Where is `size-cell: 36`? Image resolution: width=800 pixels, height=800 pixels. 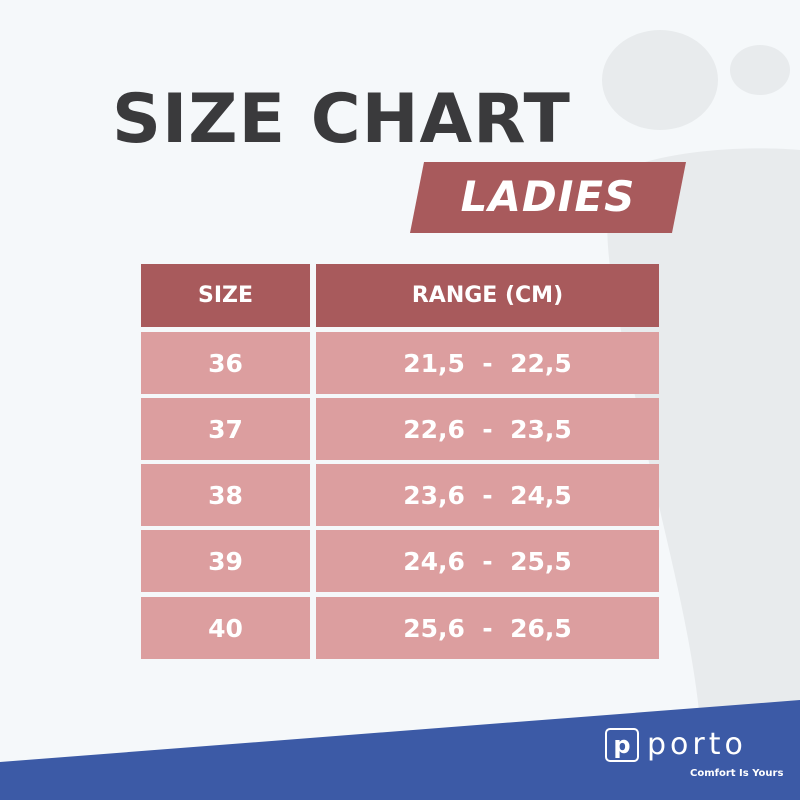
size-cell: 36 is located at coordinates (225, 363).